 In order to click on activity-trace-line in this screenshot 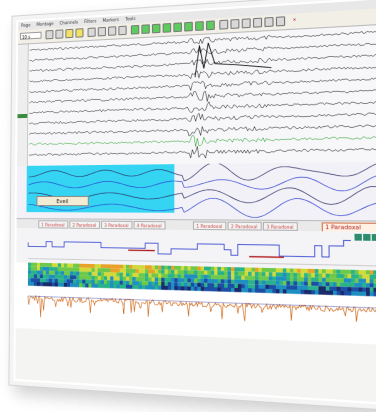, I will do `click(202, 314)`.